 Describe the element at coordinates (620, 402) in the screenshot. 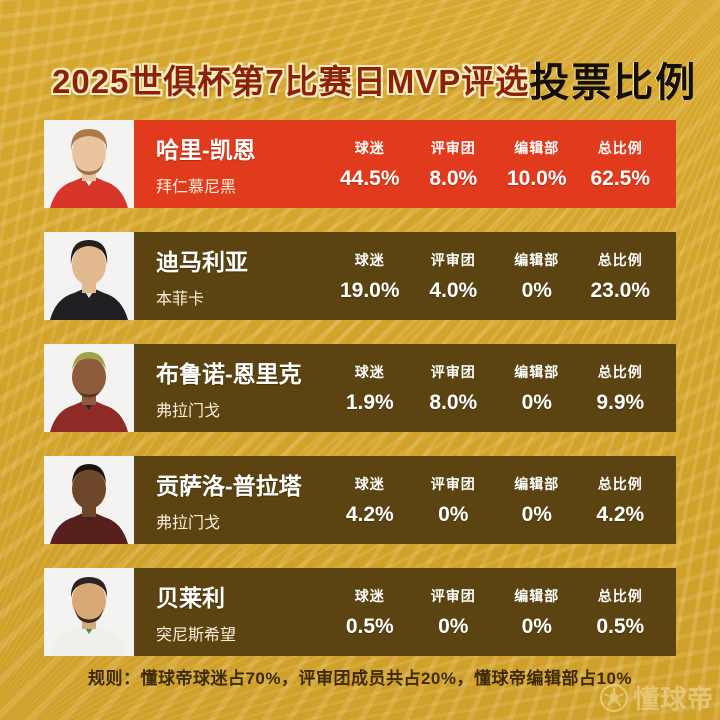

I see `total-value: 9.9%` at that location.